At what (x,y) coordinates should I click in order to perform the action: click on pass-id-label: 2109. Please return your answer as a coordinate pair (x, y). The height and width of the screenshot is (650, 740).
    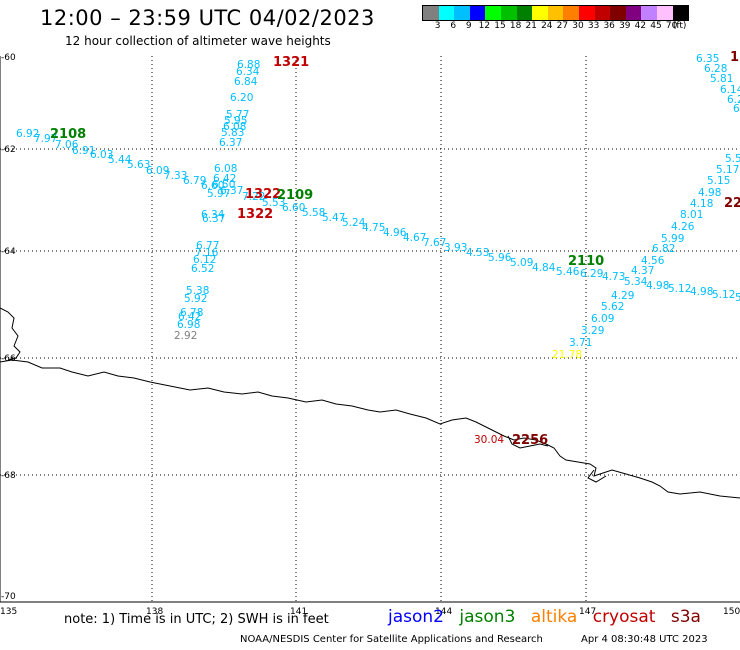
    Looking at the image, I should click on (295, 195).